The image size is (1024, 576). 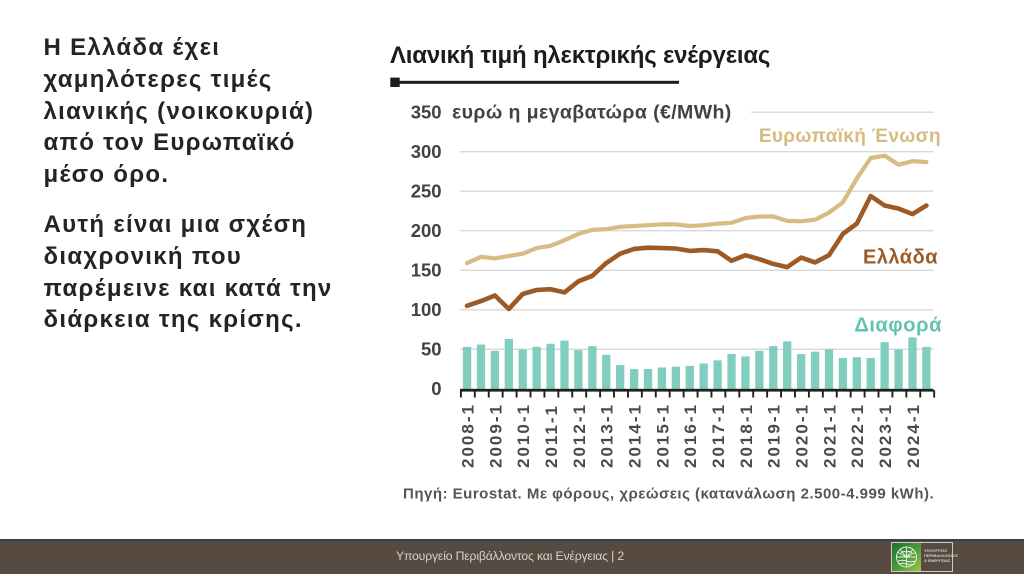 What do you see at coordinates (900, 258) in the screenshot?
I see `svg-text: Ελλάδα` at bounding box center [900, 258].